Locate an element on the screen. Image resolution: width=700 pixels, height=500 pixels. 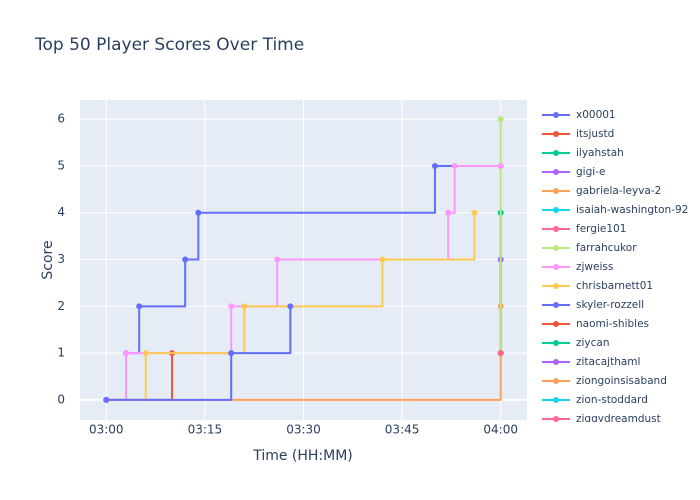
x-tick-label: 03:30 is located at coordinates (303, 430).